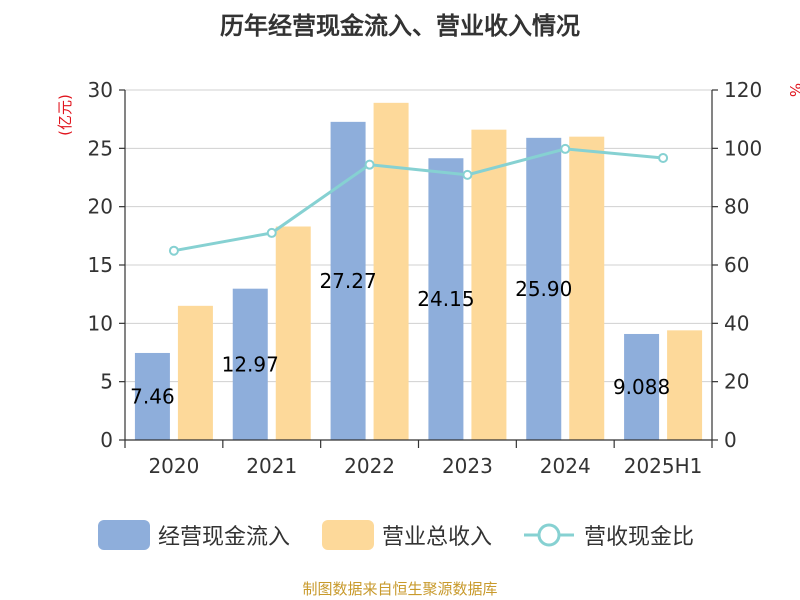  What do you see at coordinates (100, 323) in the screenshot?
I see `y-left-tick-label: 10` at bounding box center [100, 323].